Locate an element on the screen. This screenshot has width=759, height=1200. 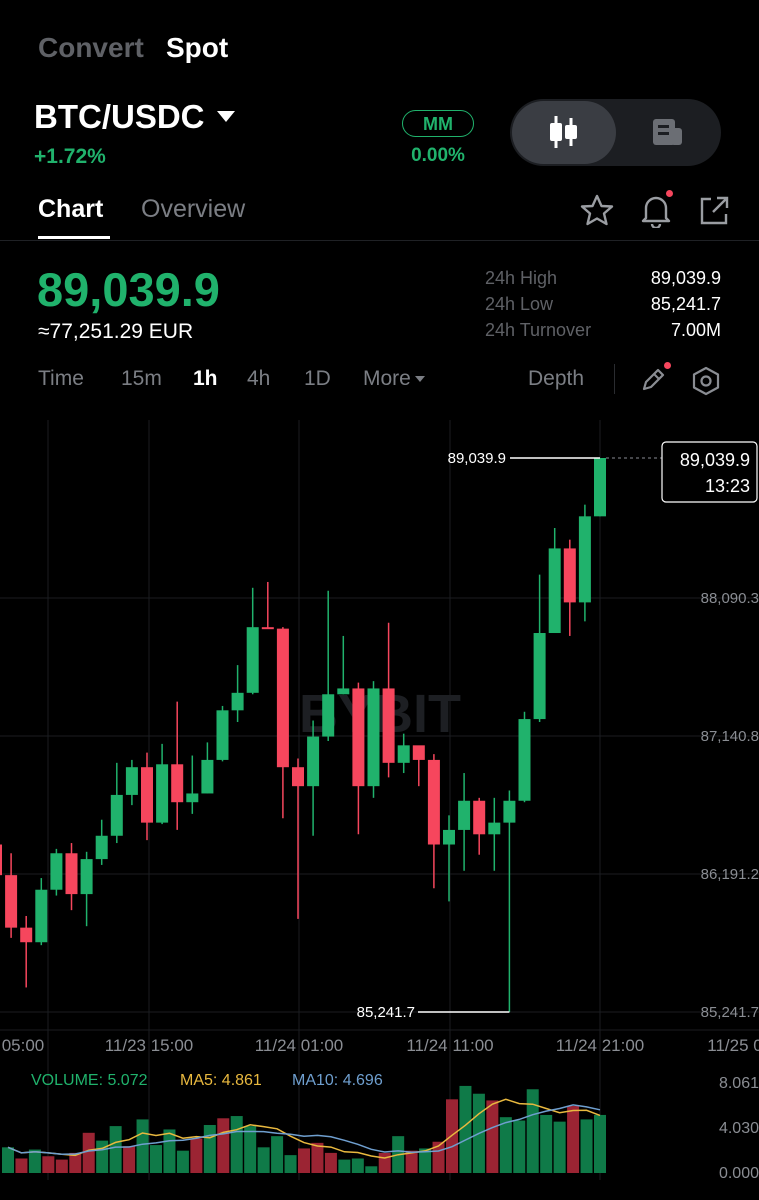
current-price-tag is located at coordinates (709, 472).